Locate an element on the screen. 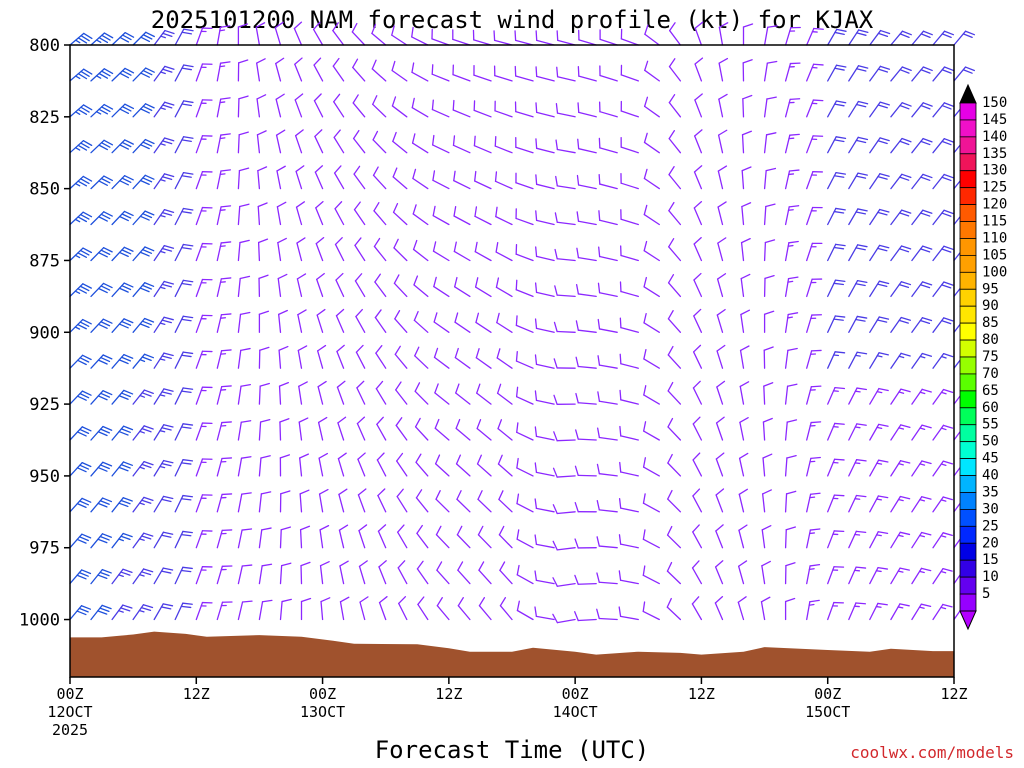 The image size is (1024, 768). colorbar-label: 100 is located at coordinates (994, 272).